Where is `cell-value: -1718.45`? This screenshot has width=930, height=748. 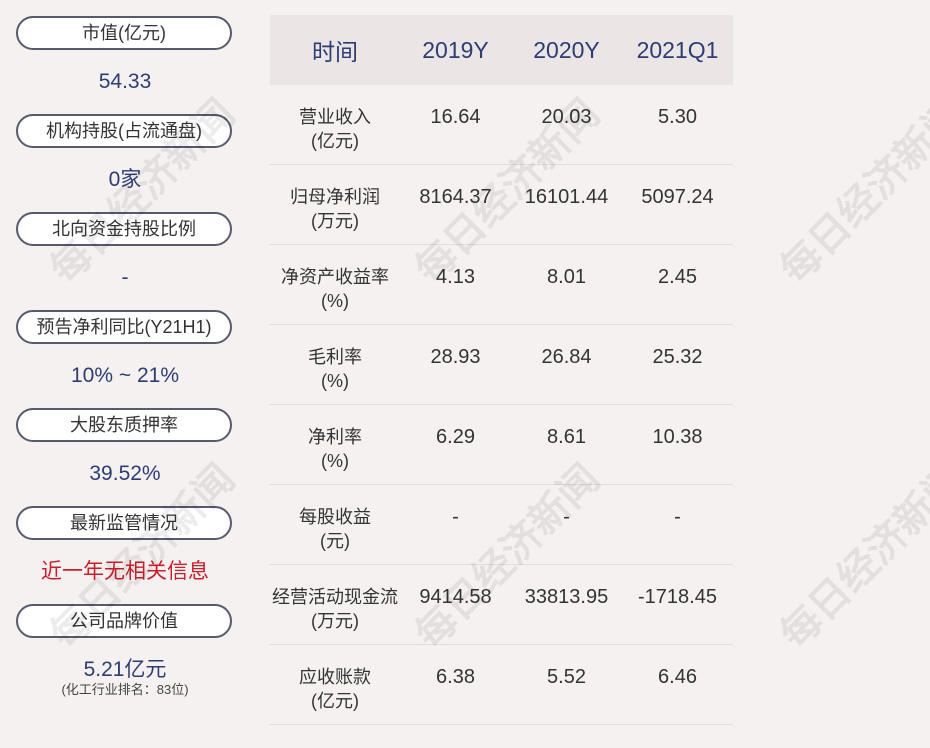 cell-value: -1718.45 is located at coordinates (677, 597).